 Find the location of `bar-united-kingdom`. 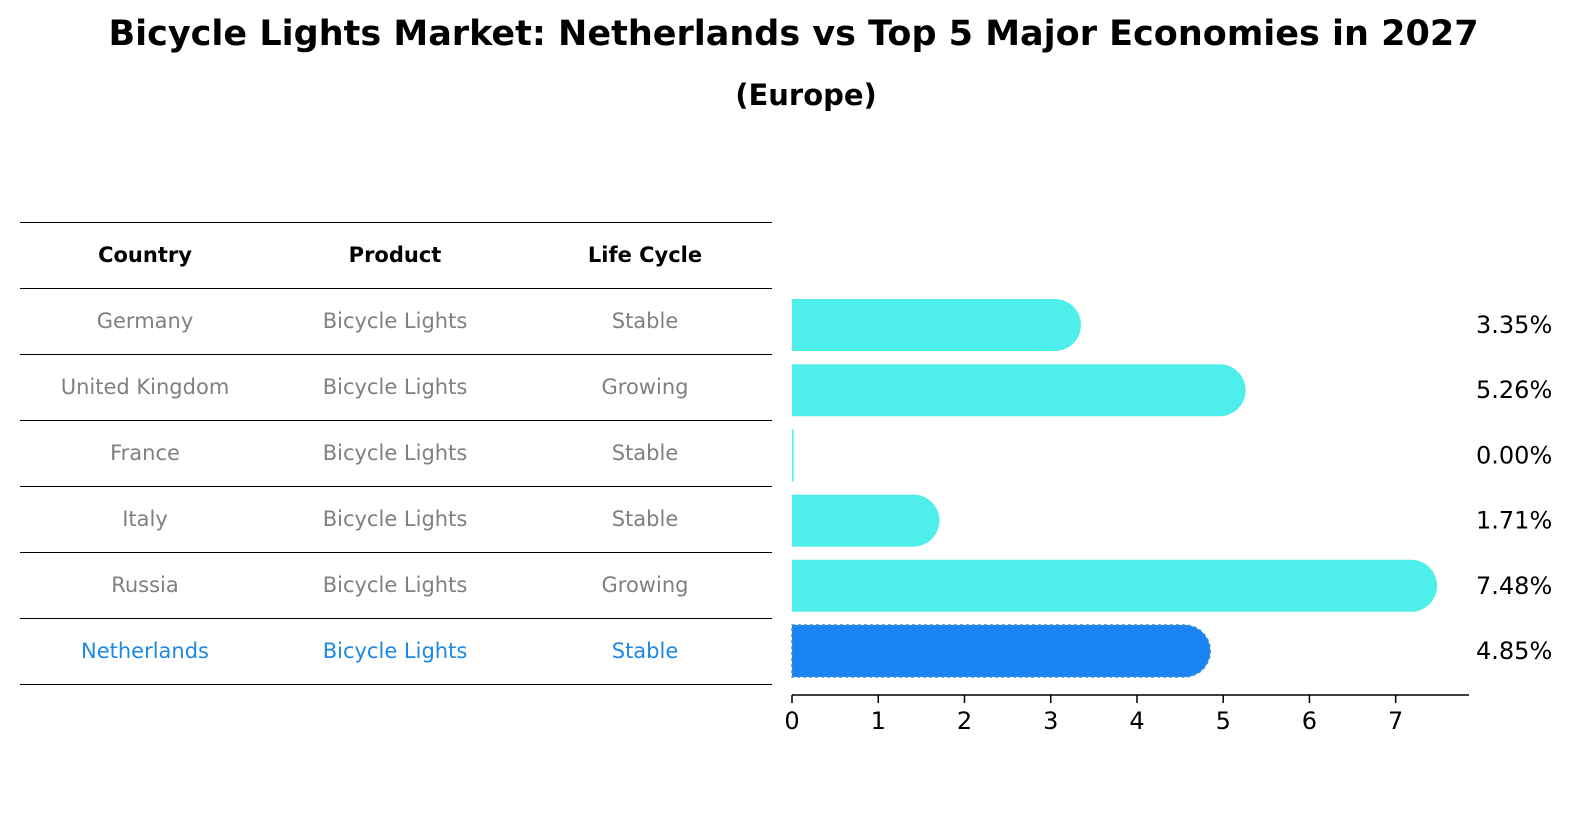

bar-united-kingdom is located at coordinates (1018, 390).